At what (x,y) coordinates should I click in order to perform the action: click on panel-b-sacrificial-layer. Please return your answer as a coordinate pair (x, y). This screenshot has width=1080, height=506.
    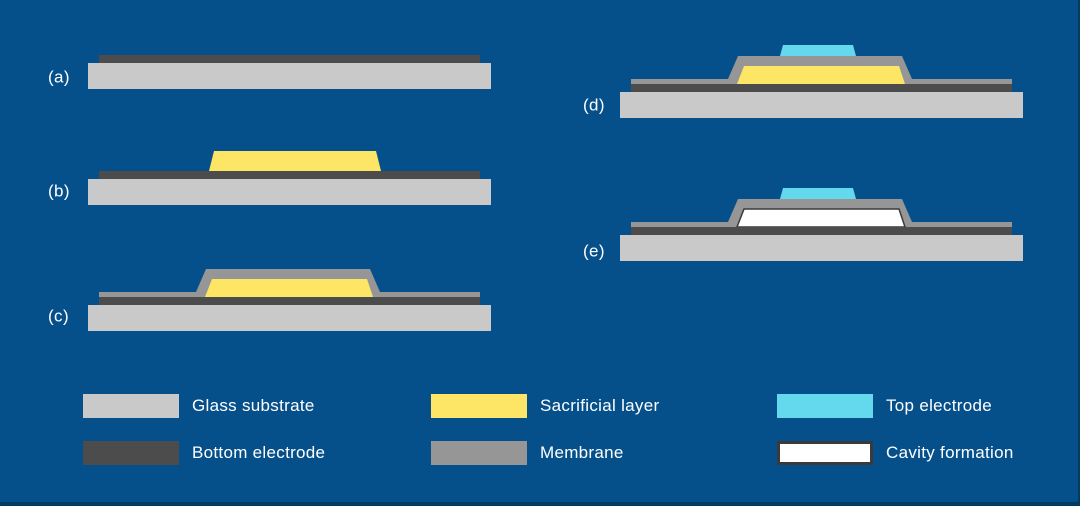
    Looking at the image, I should click on (295, 161).